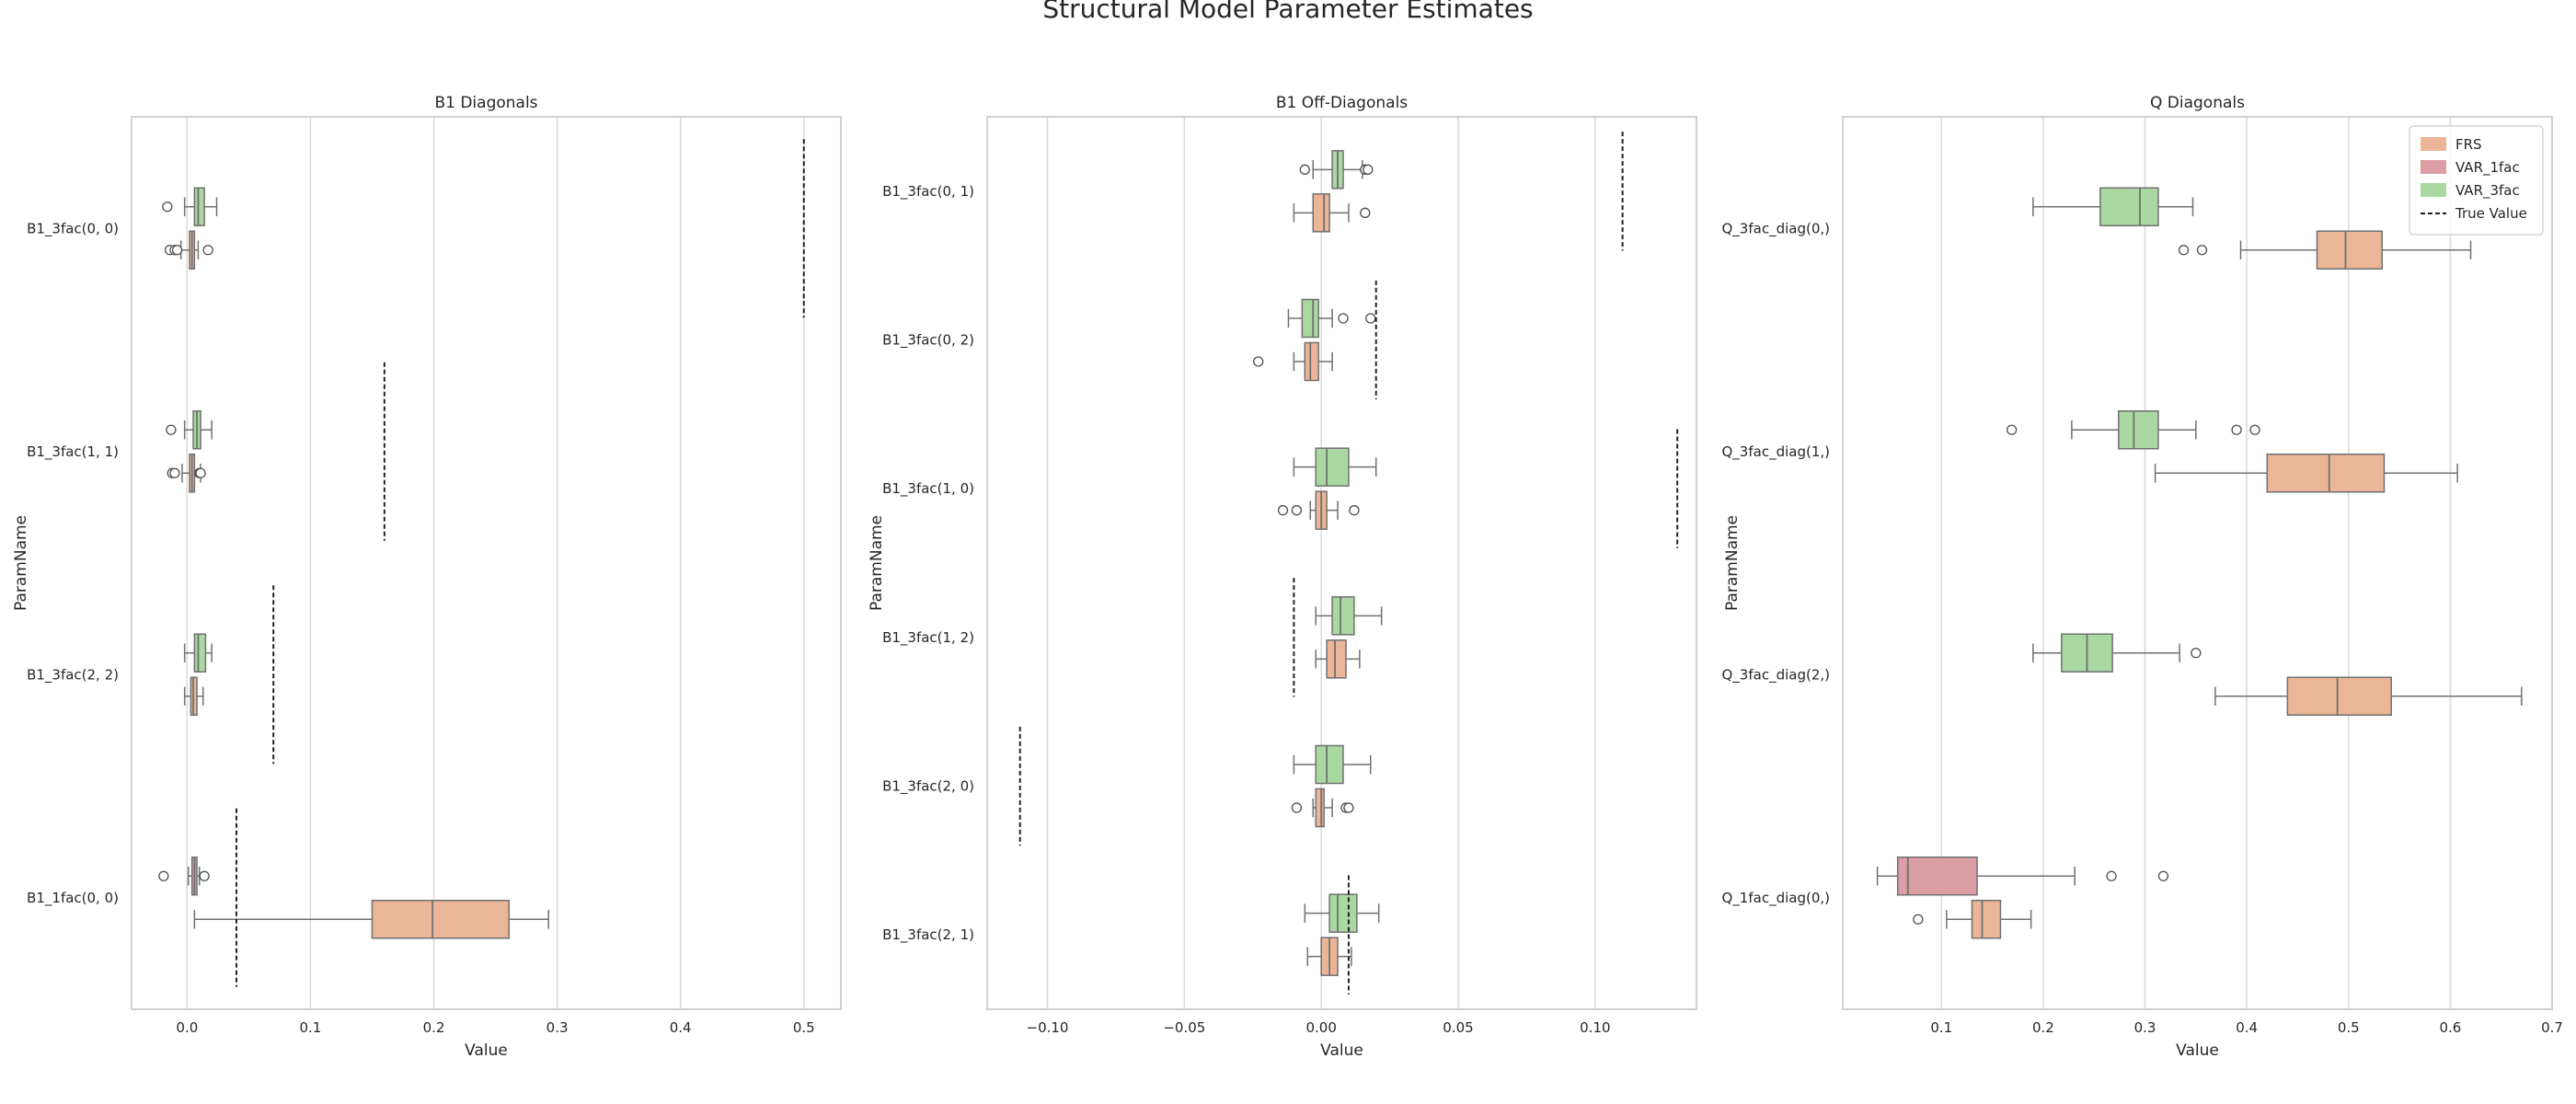 The height and width of the screenshot is (1104, 2576). Describe the element at coordinates (928, 638) in the screenshot. I see `y-tick-label: B1_3fac(1, 2)` at that location.